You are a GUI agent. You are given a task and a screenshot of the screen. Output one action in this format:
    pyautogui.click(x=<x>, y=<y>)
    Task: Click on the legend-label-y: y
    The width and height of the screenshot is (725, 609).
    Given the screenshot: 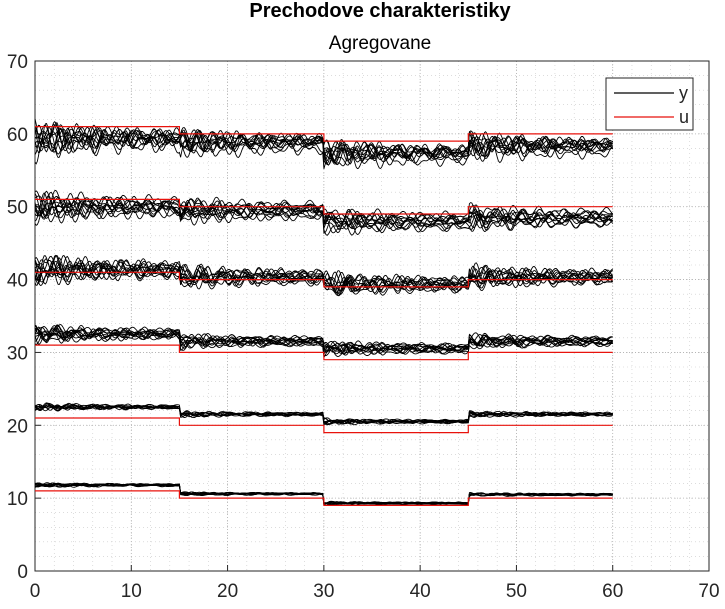 What is the action you would take?
    pyautogui.click(x=683, y=93)
    